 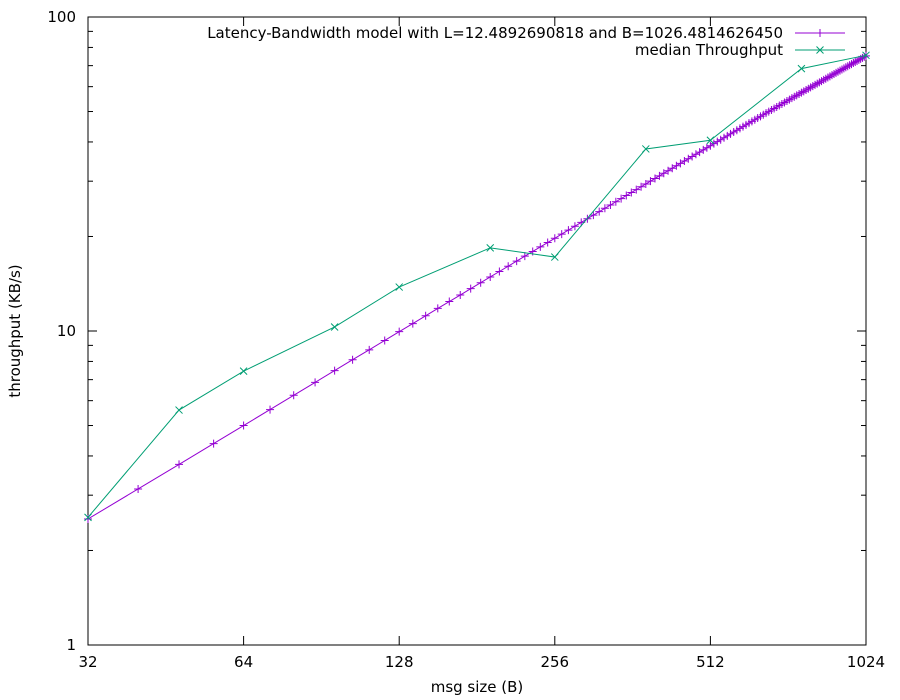 I want to click on legend-marker-median, so click(x=820, y=50).